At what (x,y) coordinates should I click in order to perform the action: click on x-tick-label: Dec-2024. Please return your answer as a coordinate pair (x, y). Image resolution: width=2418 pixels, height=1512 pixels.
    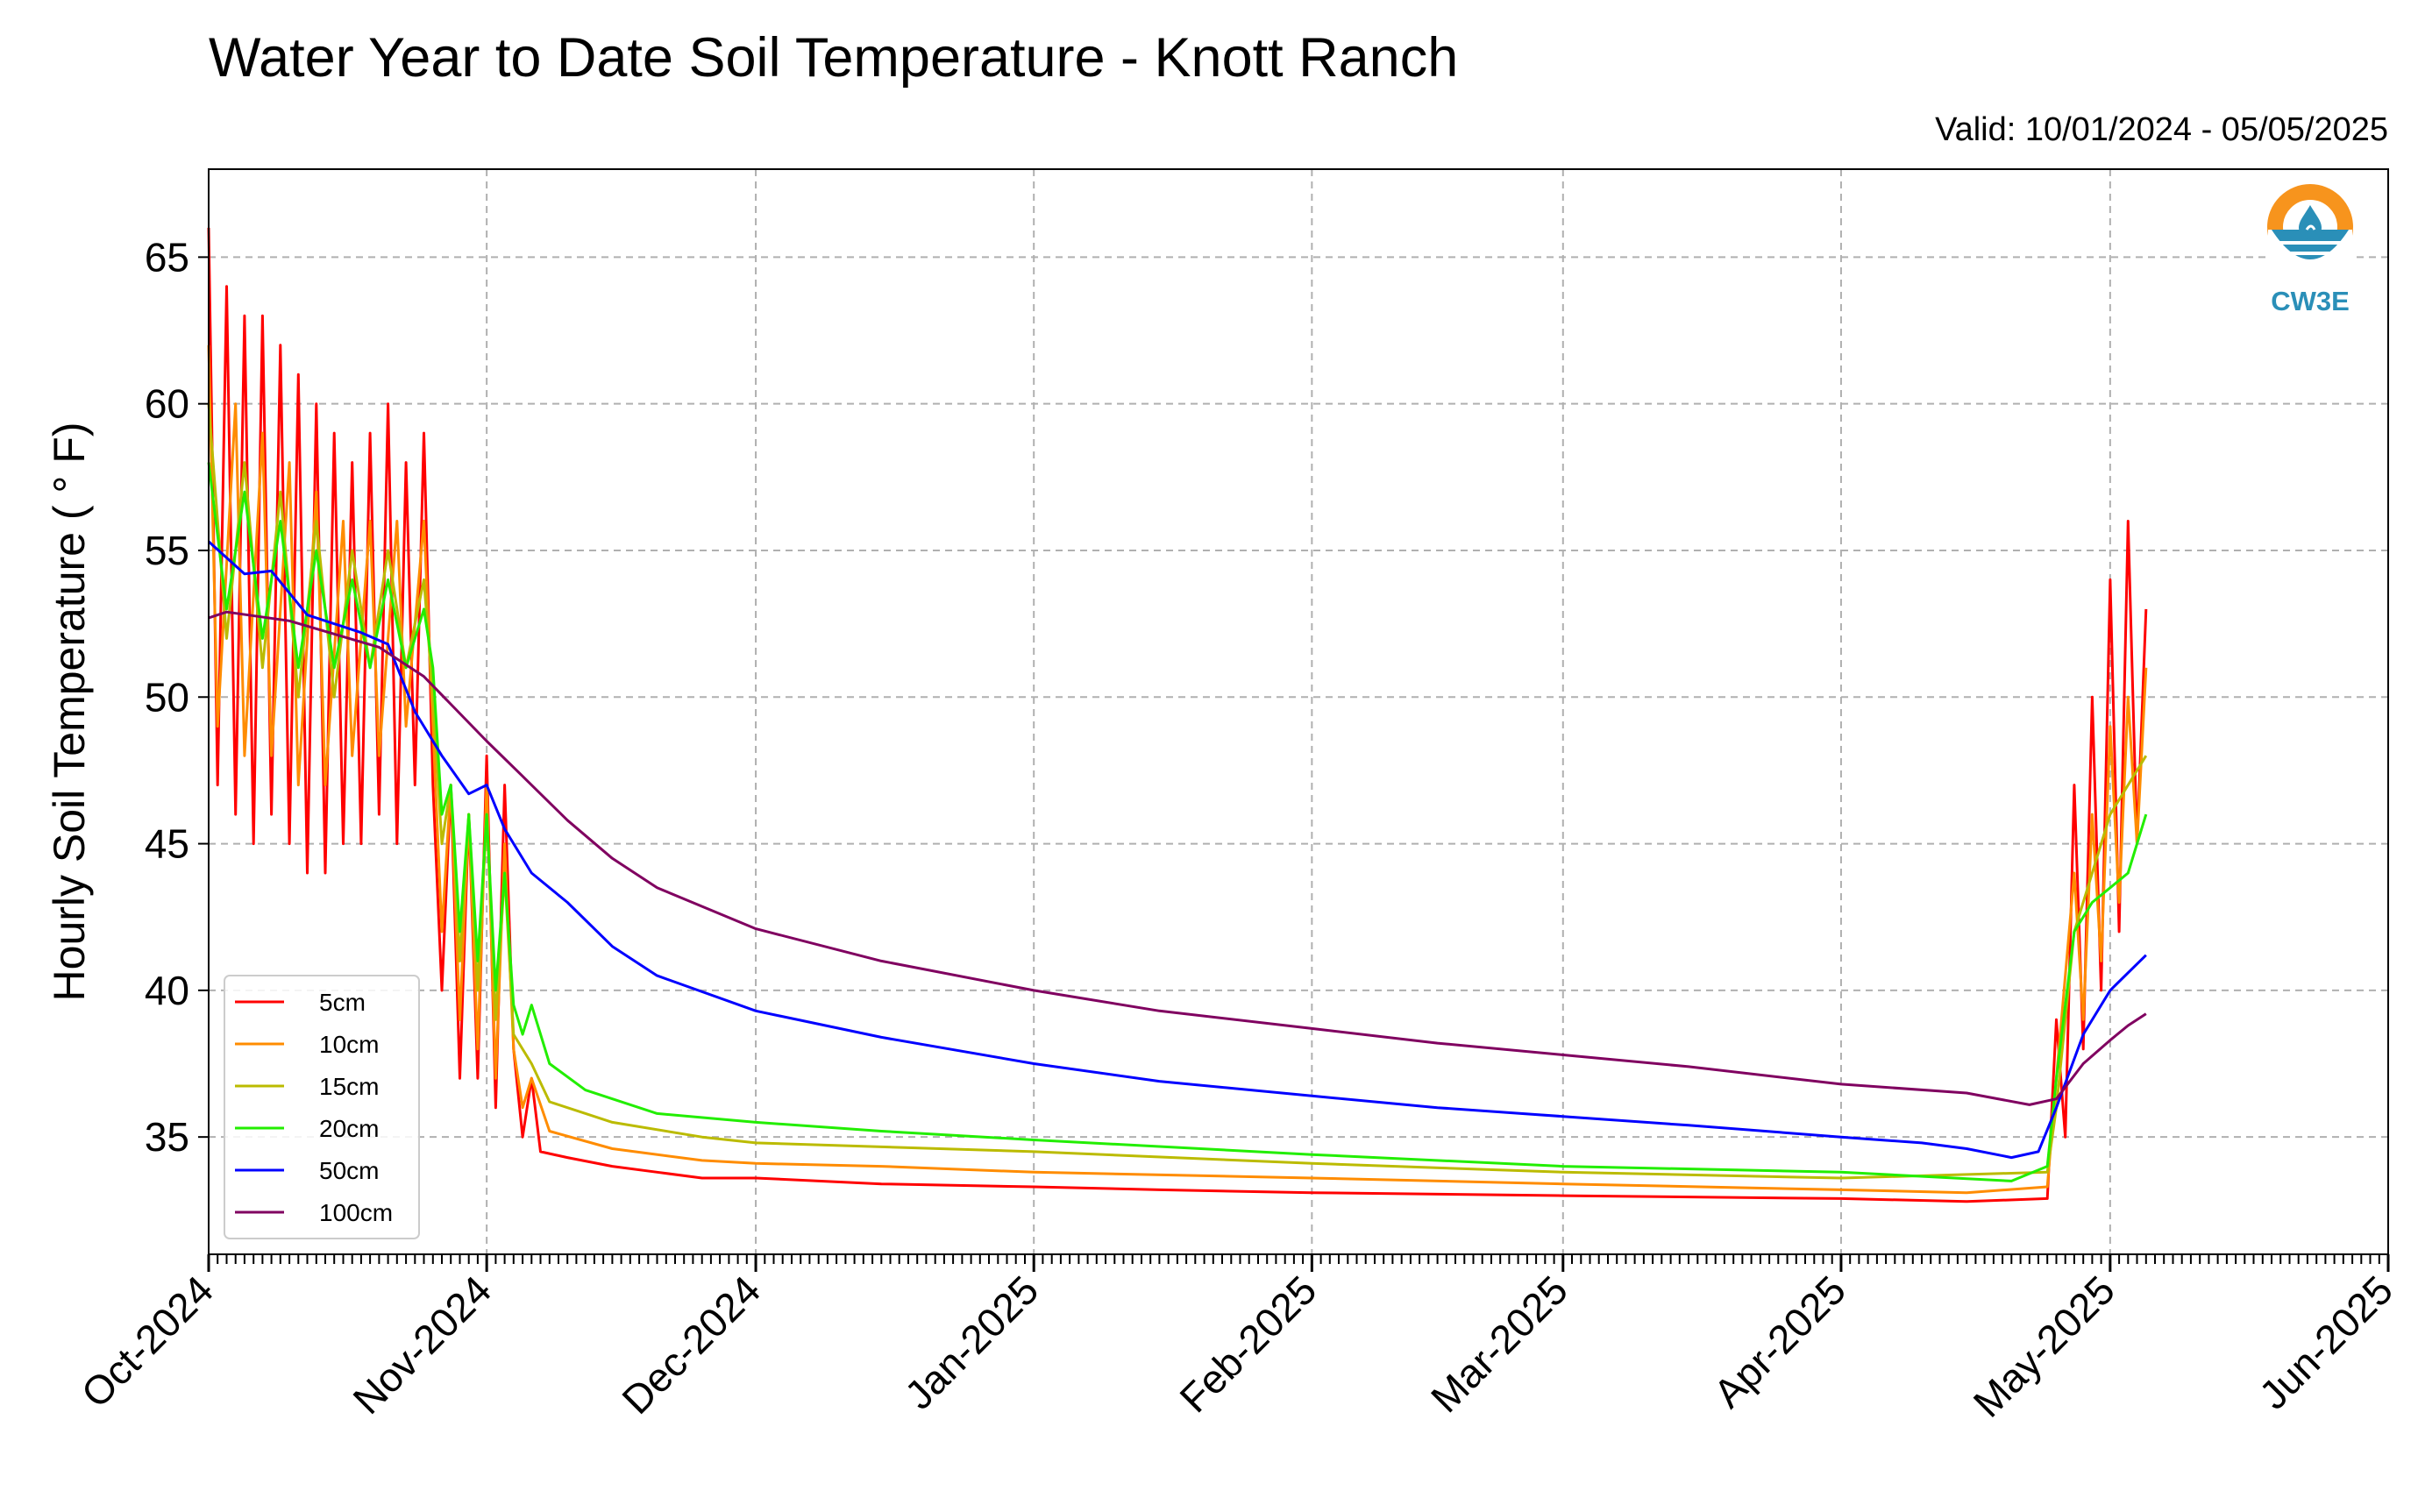
    Looking at the image, I should click on (691, 1345).